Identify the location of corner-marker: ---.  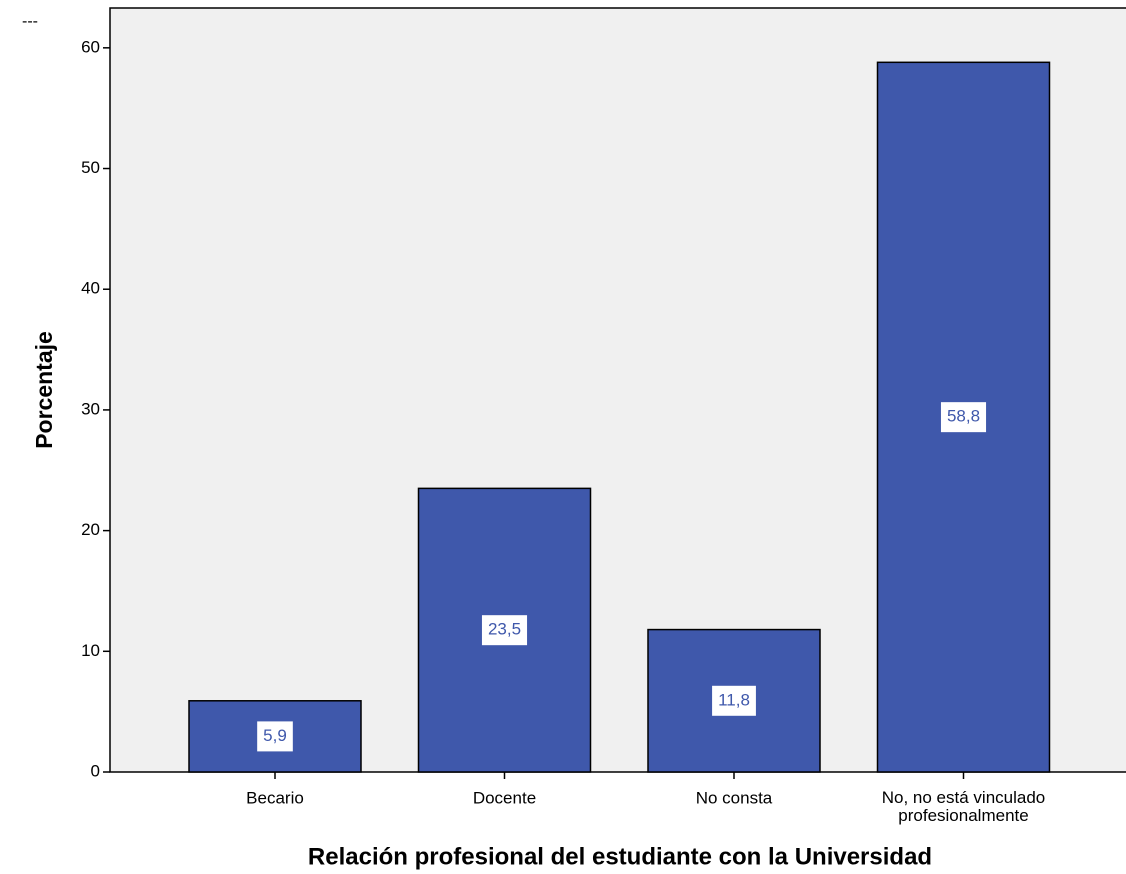
(30, 21).